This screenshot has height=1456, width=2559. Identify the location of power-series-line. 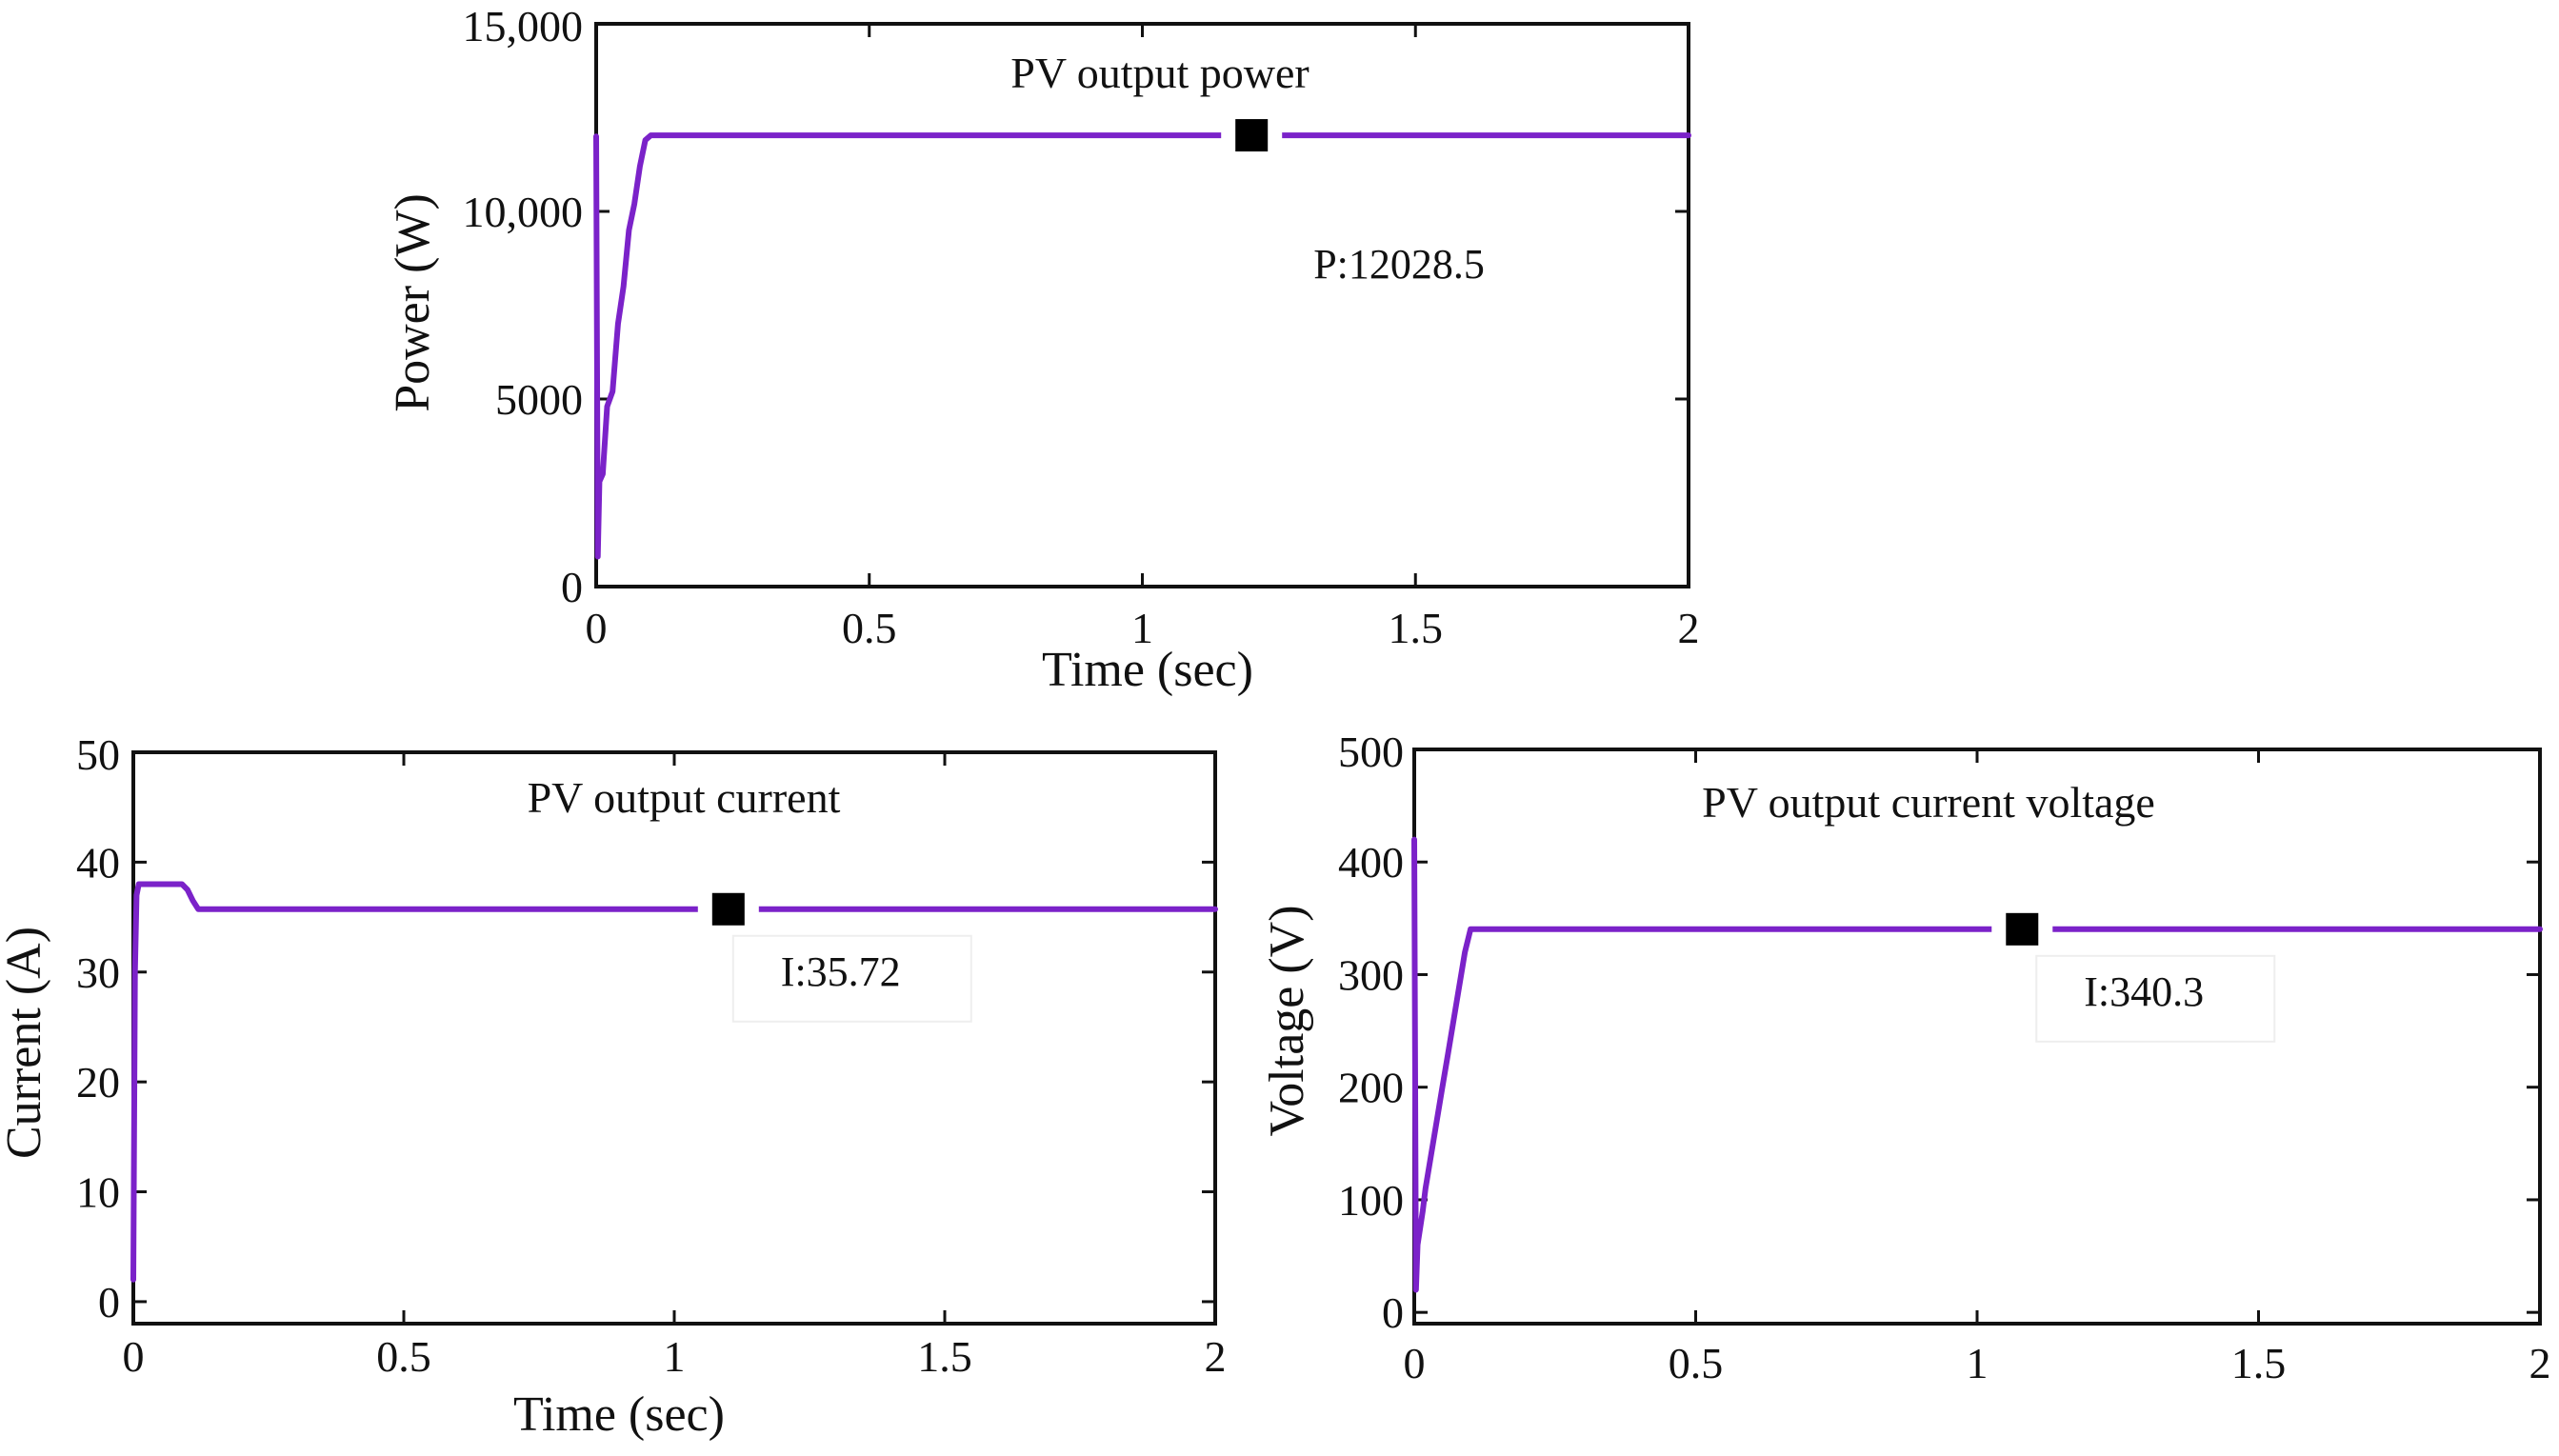
(1142, 346).